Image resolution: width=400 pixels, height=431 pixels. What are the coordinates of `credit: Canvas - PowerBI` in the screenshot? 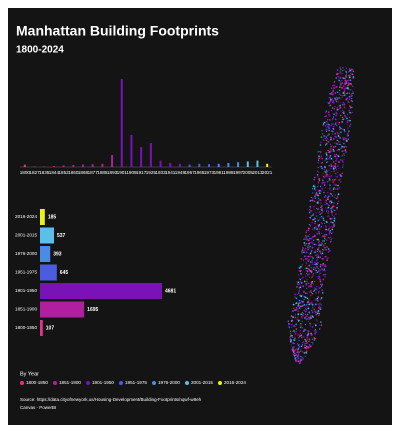 It's located at (38, 407).